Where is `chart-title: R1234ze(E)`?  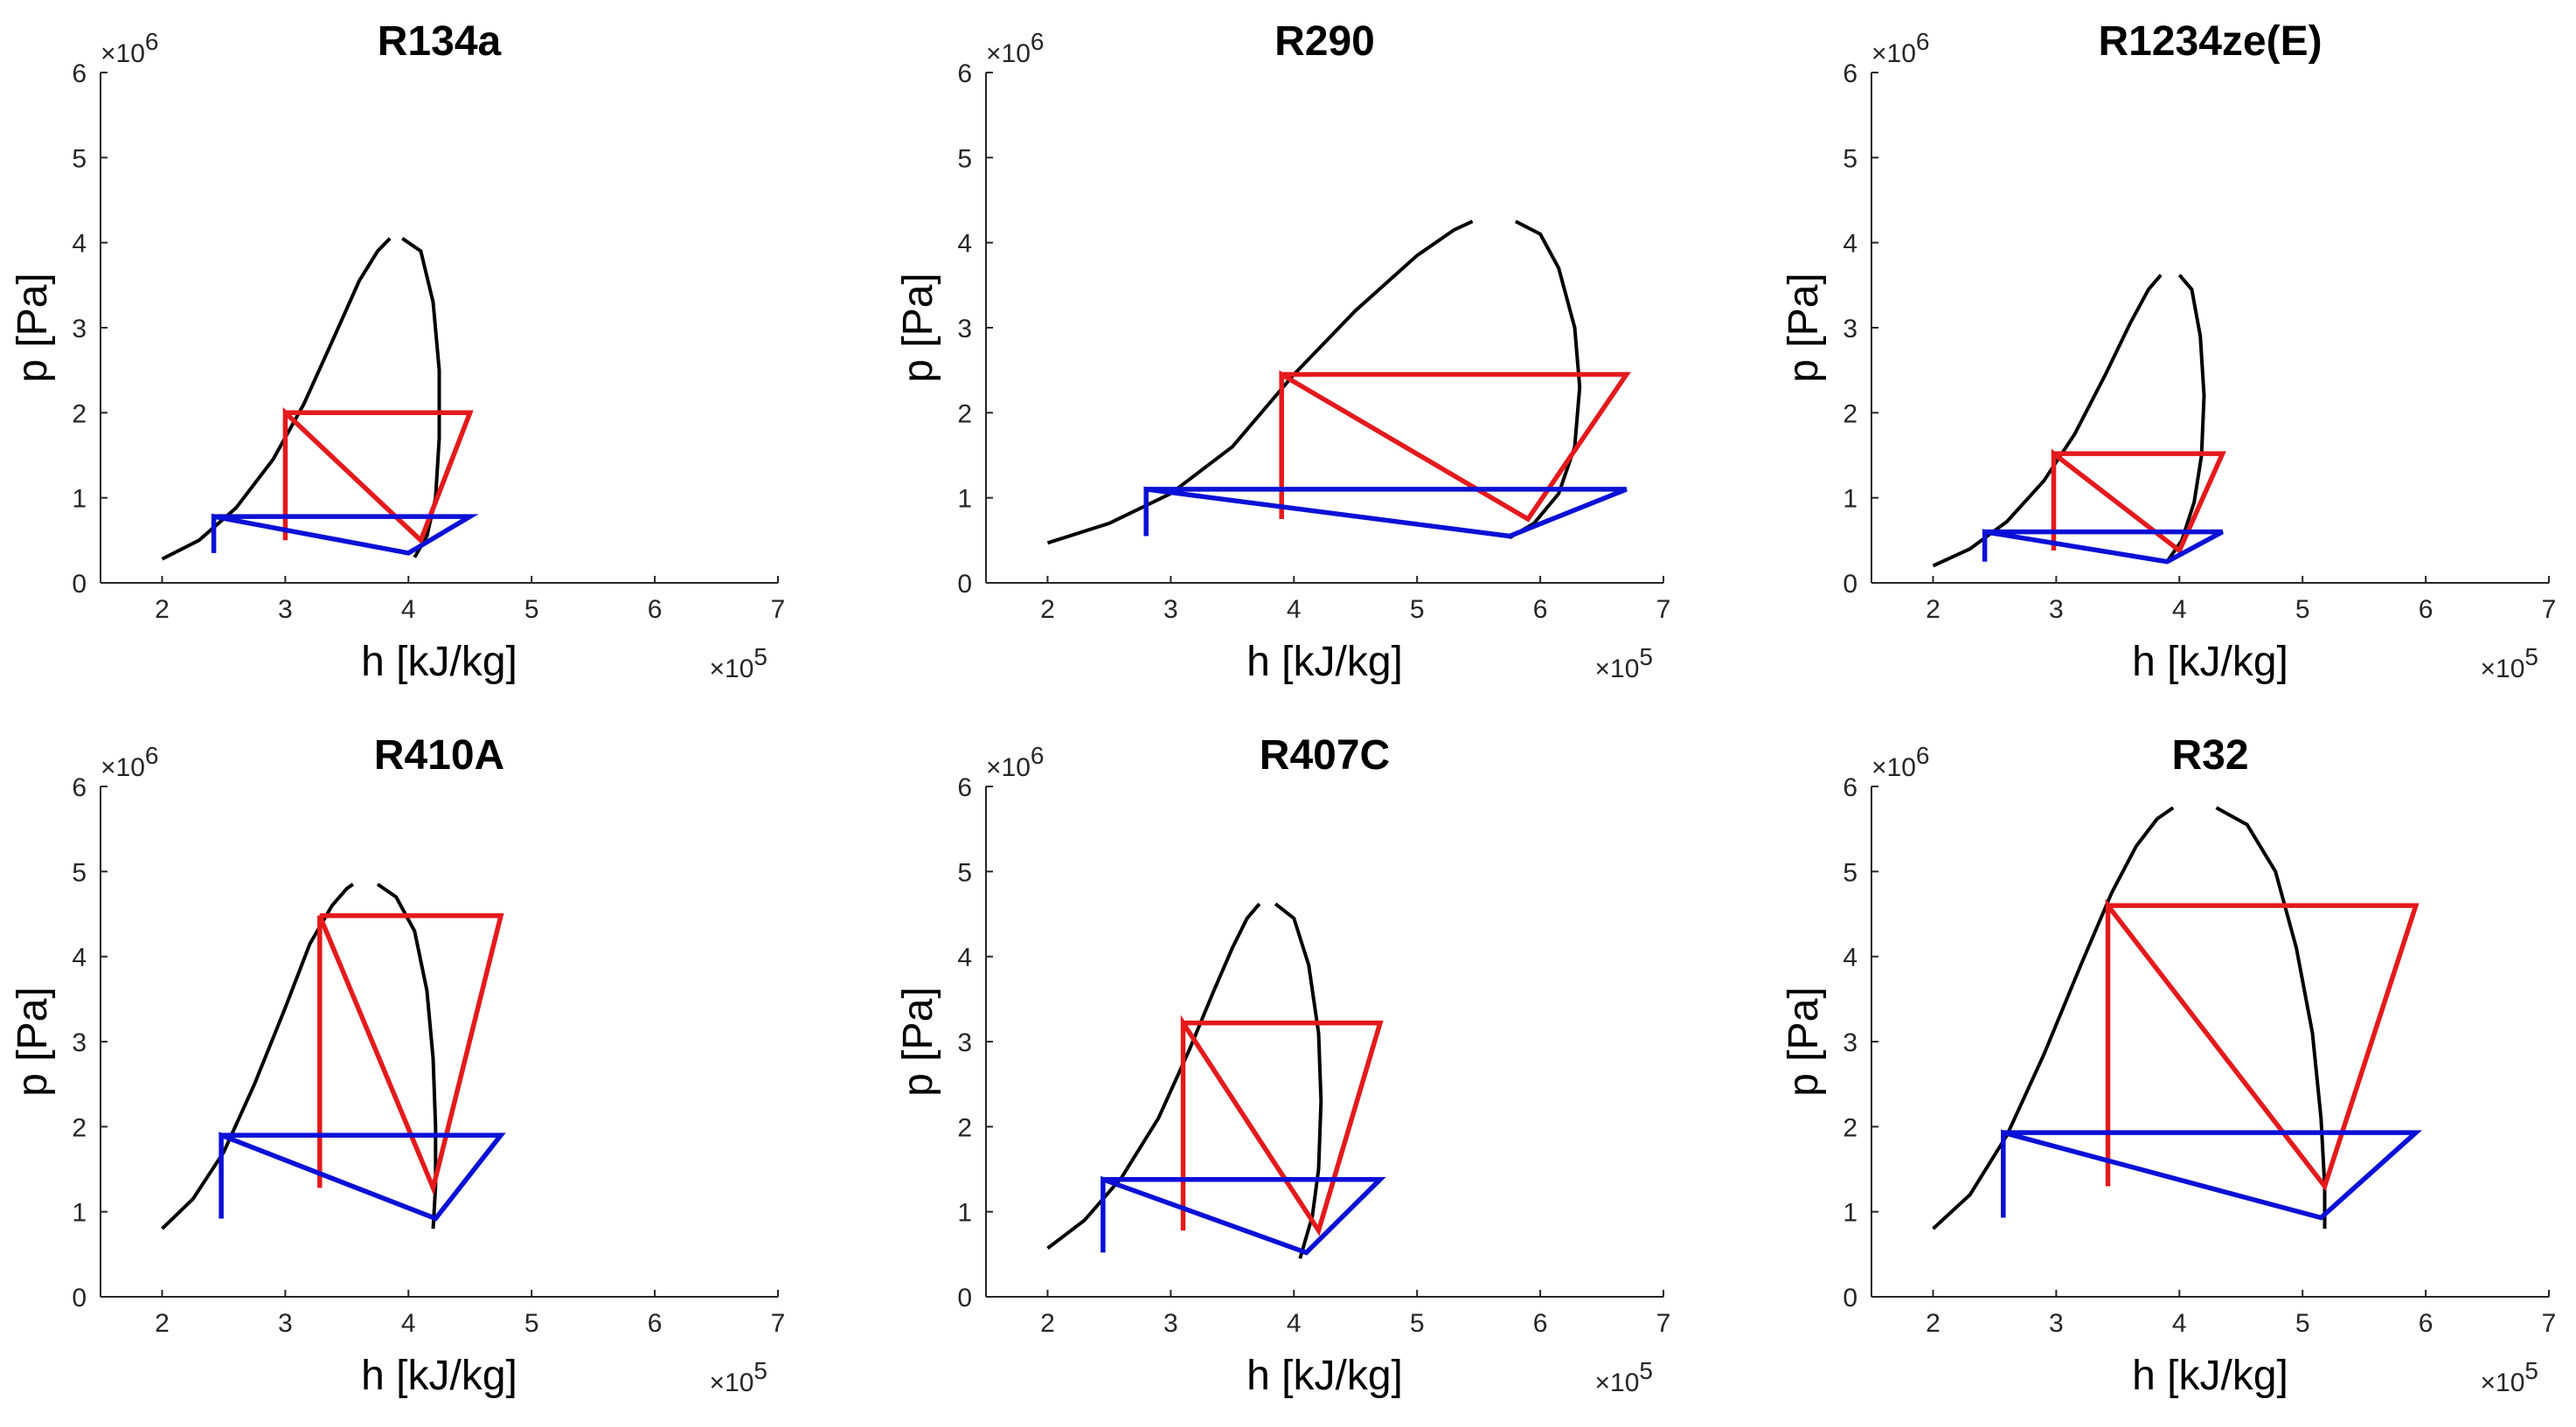 chart-title: R1234ze(E) is located at coordinates (2210, 41).